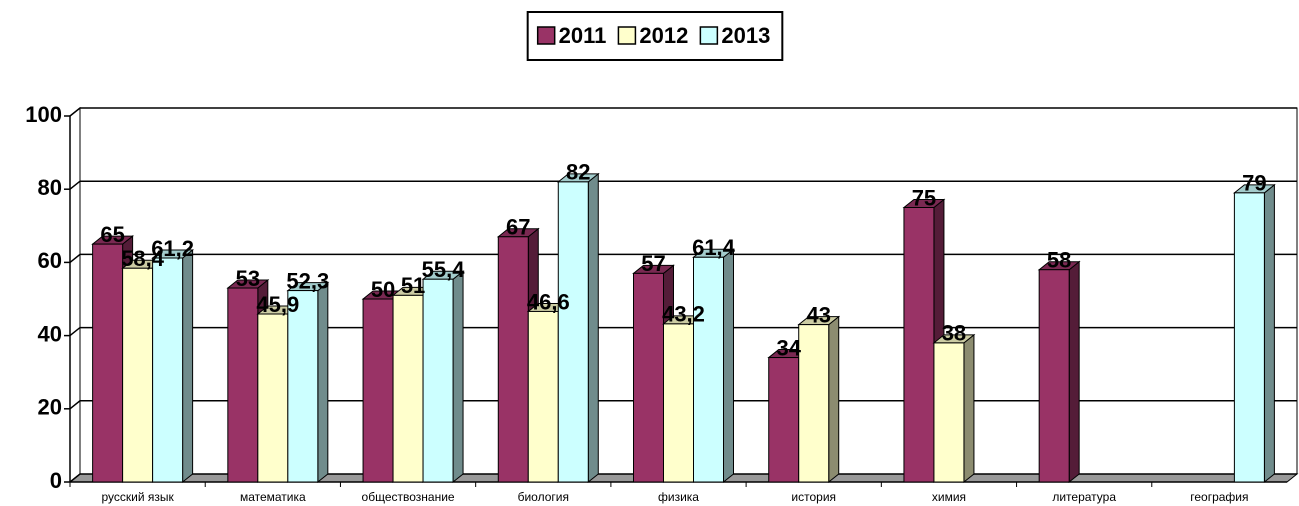 The width and height of the screenshot is (1299, 506). What do you see at coordinates (273, 497) in the screenshot?
I see `x-tick-label: математика` at bounding box center [273, 497].